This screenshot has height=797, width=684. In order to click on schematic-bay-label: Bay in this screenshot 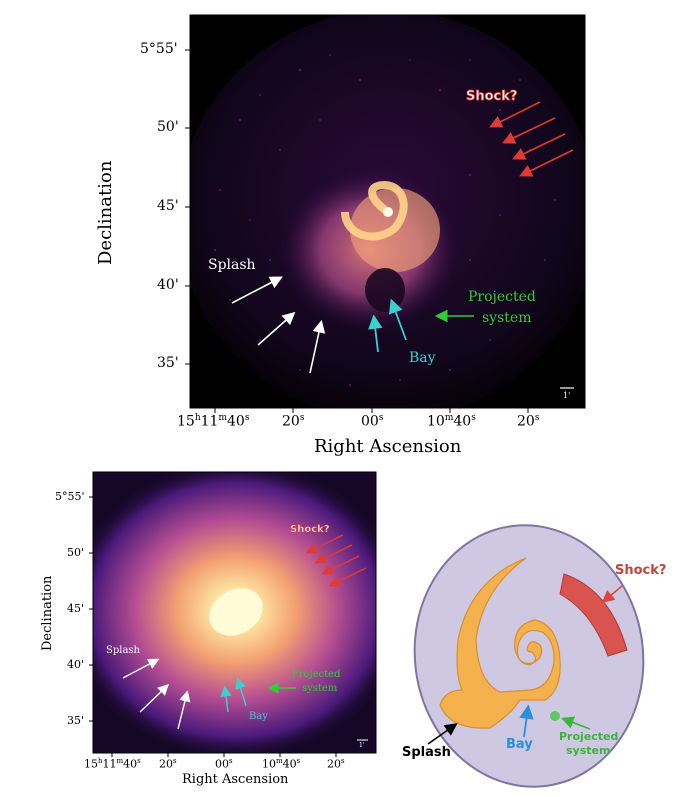, I will do `click(519, 744)`.